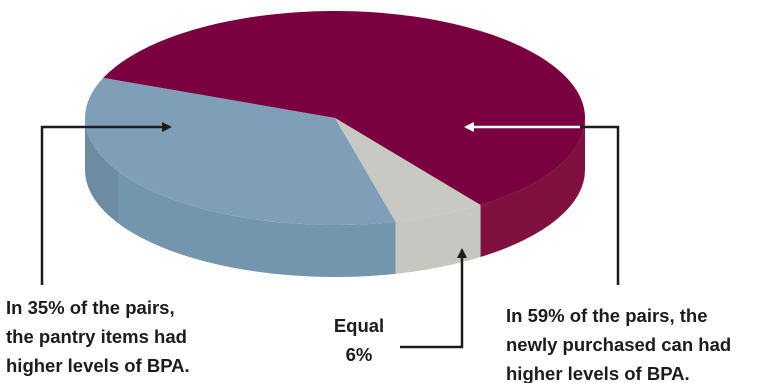 This screenshot has width=770, height=383. I want to click on label-pantry-line3: higher levels of BPA., so click(98, 365).